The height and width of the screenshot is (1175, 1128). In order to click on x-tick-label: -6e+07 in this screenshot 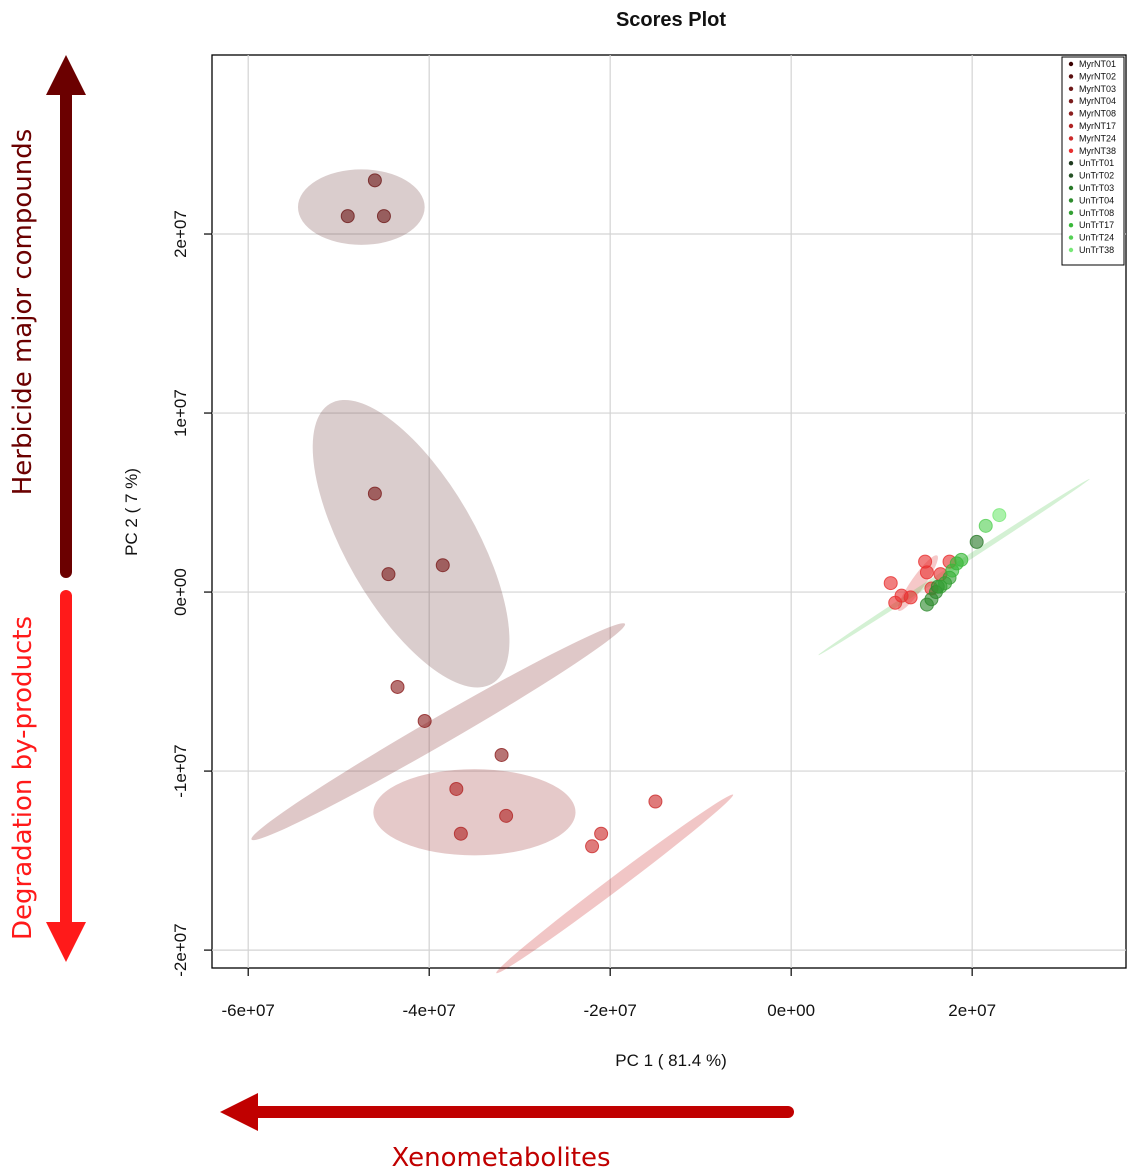, I will do `click(247, 1010)`.